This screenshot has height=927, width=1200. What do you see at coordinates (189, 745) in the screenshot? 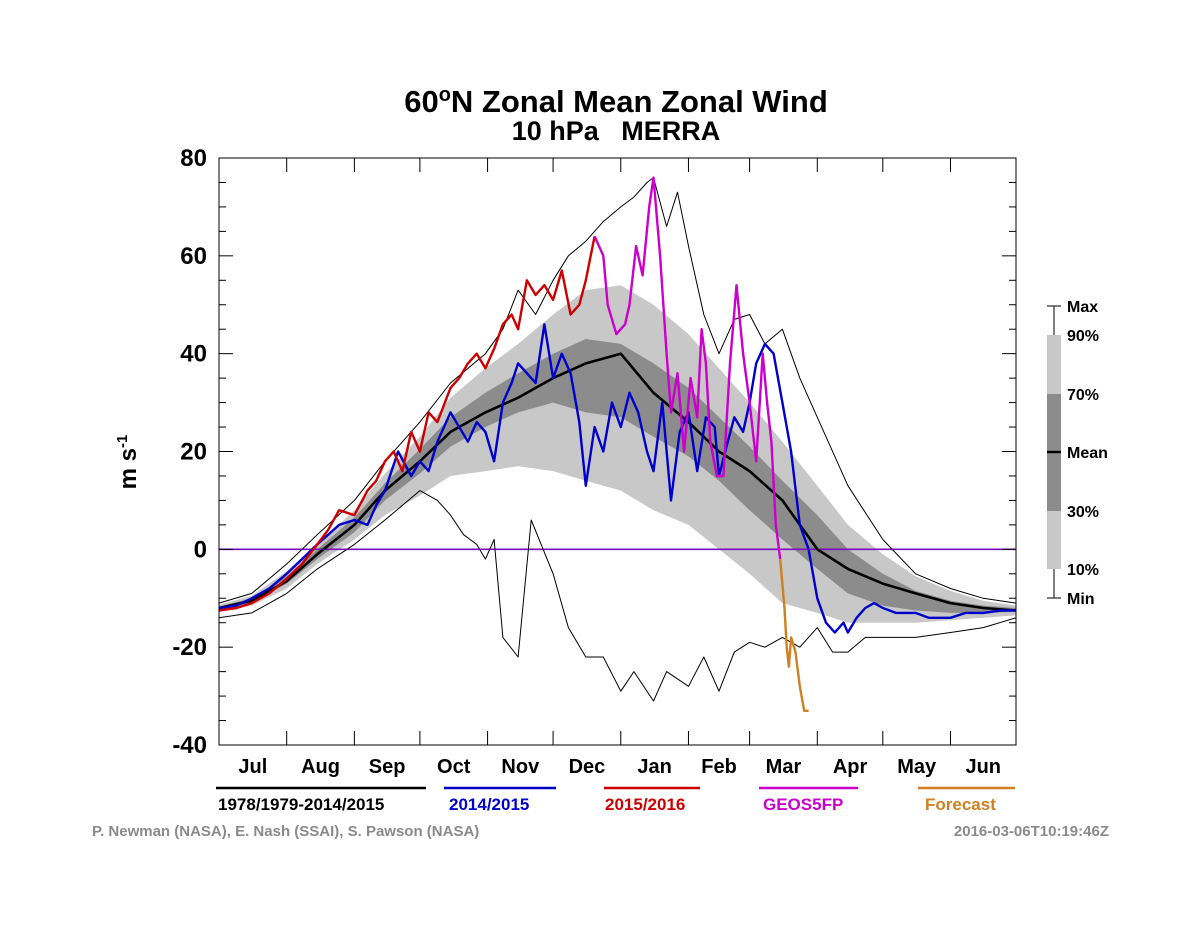
I see `y-tick-label: -40` at bounding box center [189, 745].